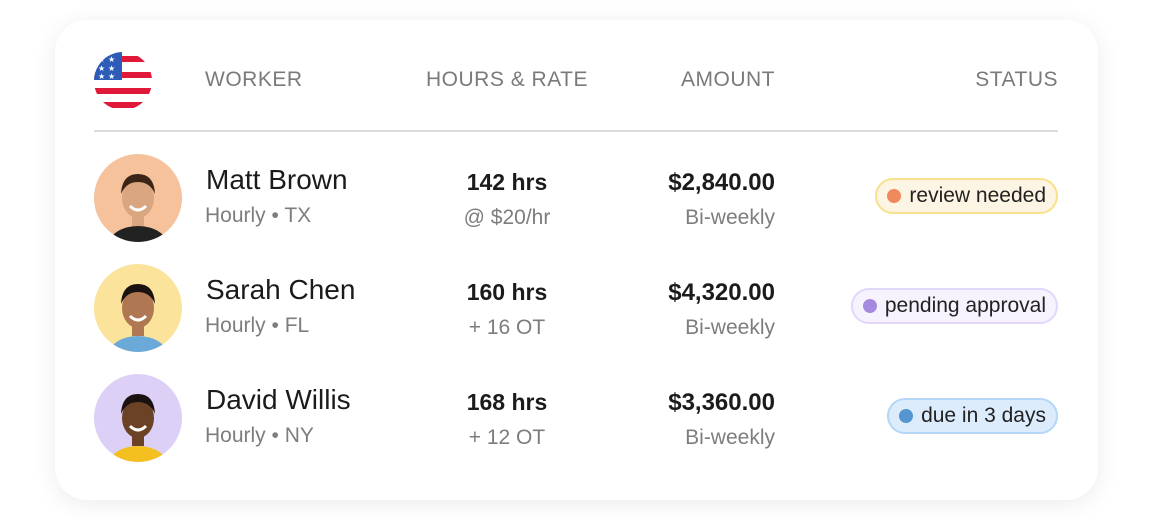 This screenshot has width=1152, height=520. Describe the element at coordinates (123, 81) in the screenshot. I see `us-flag-icon: ★ ★ ★ ★ ★ ★` at that location.